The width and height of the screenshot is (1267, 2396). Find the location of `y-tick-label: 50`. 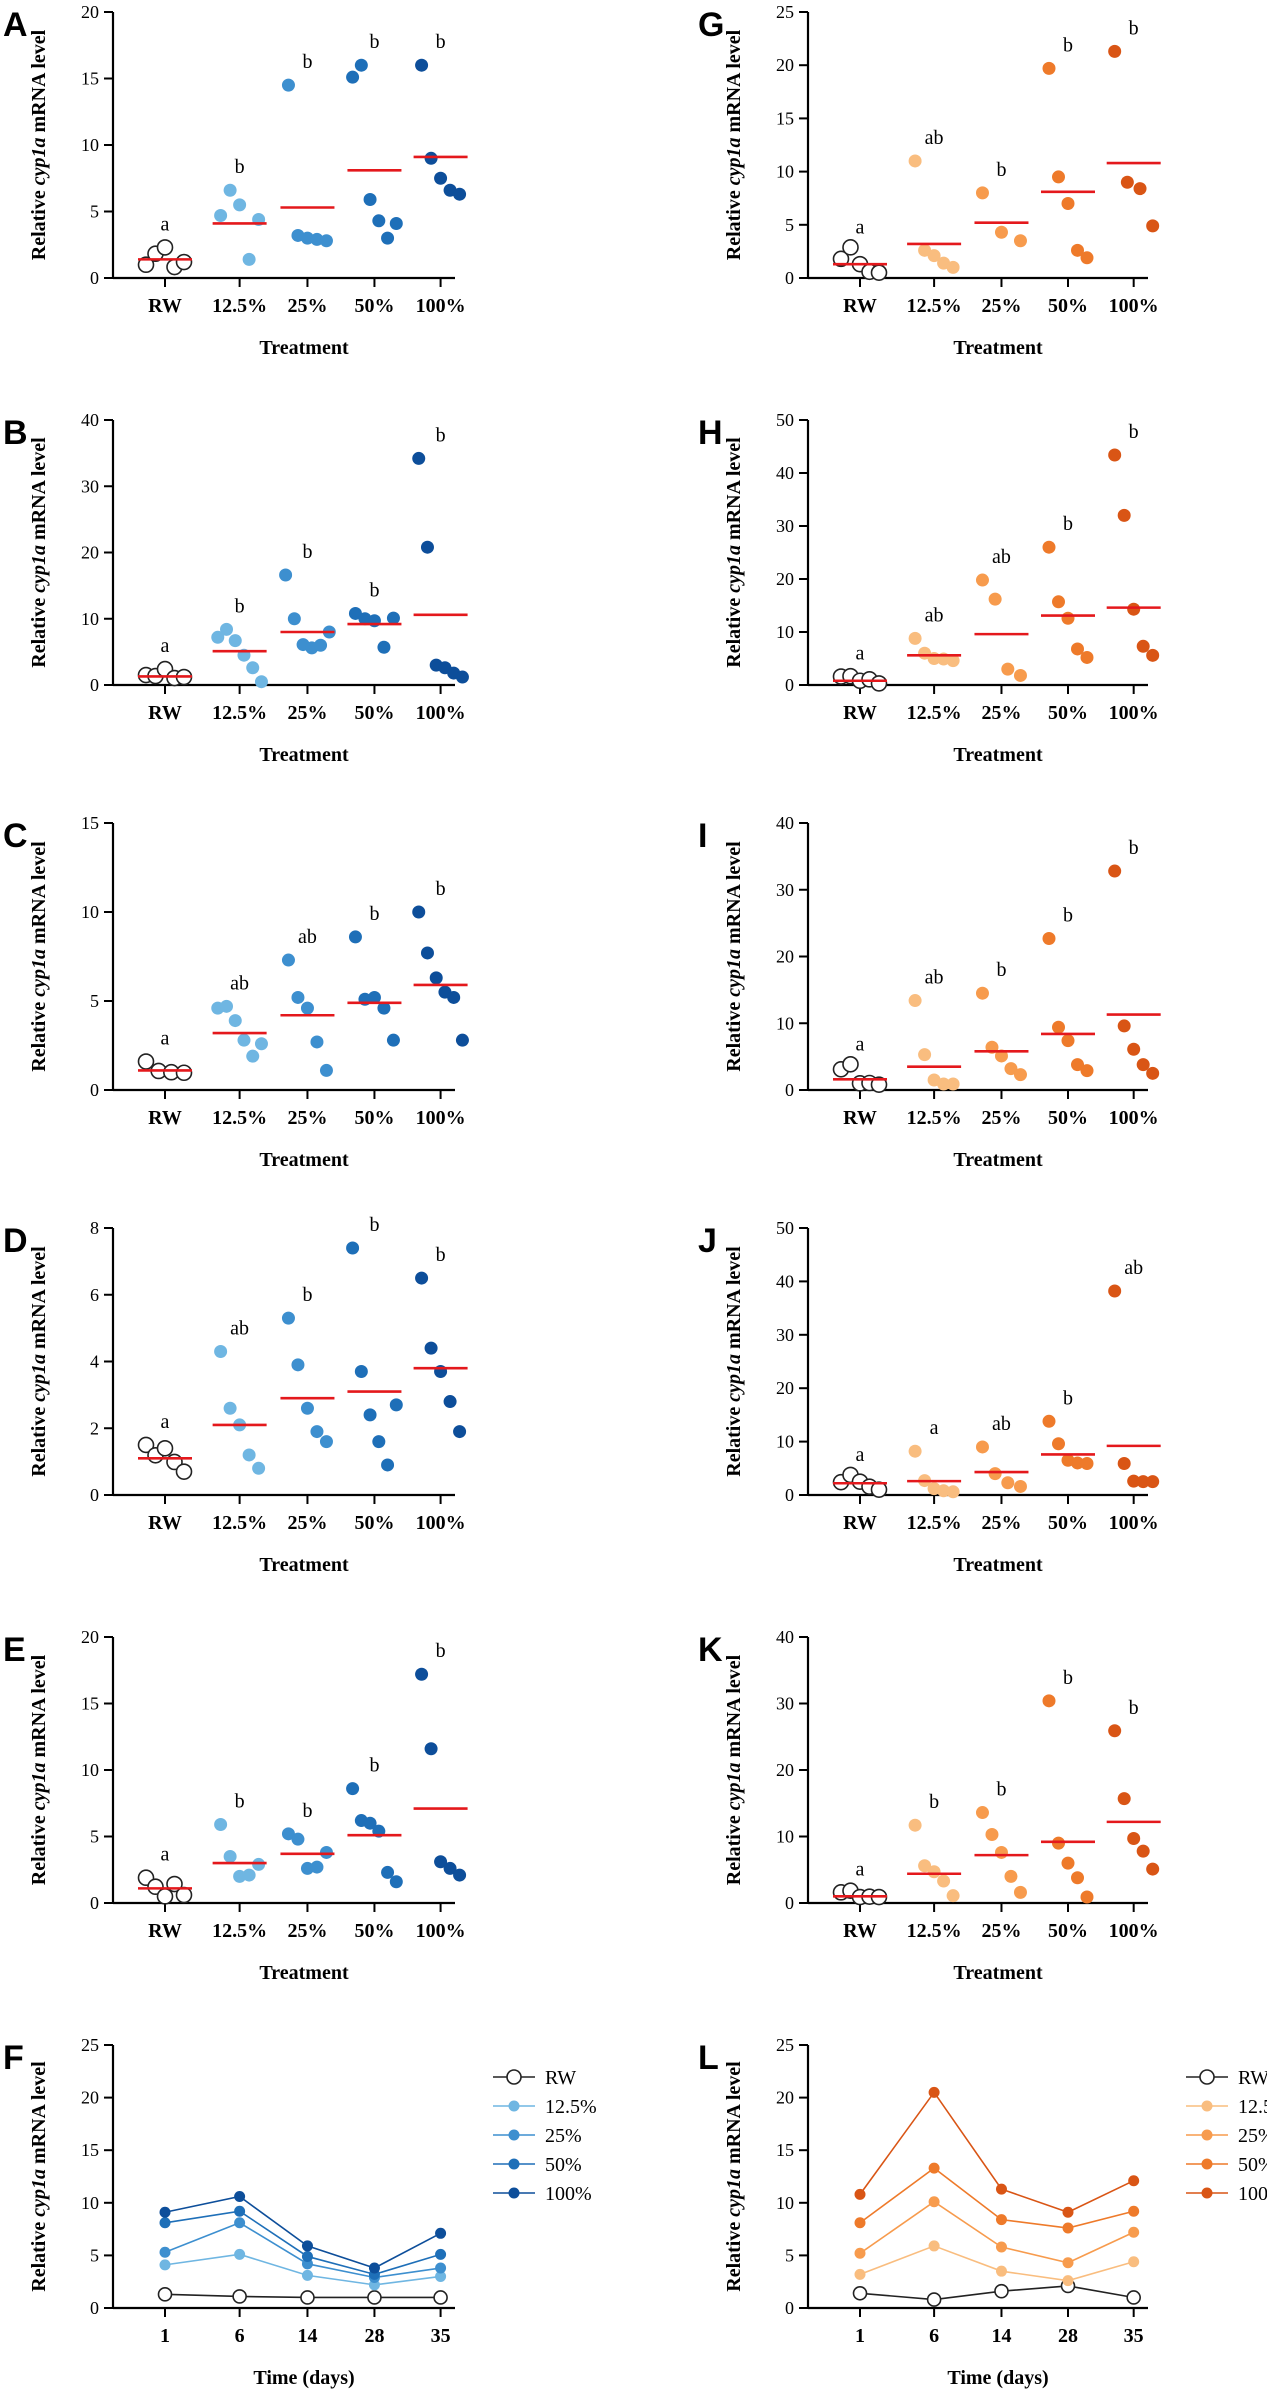

y-tick-label: 50 is located at coordinates (785, 1228).